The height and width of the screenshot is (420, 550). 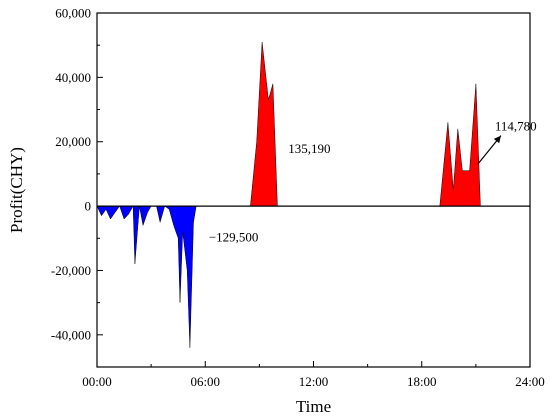 What do you see at coordinates (71, 334) in the screenshot?
I see `y-tick-label: -40,000` at bounding box center [71, 334].